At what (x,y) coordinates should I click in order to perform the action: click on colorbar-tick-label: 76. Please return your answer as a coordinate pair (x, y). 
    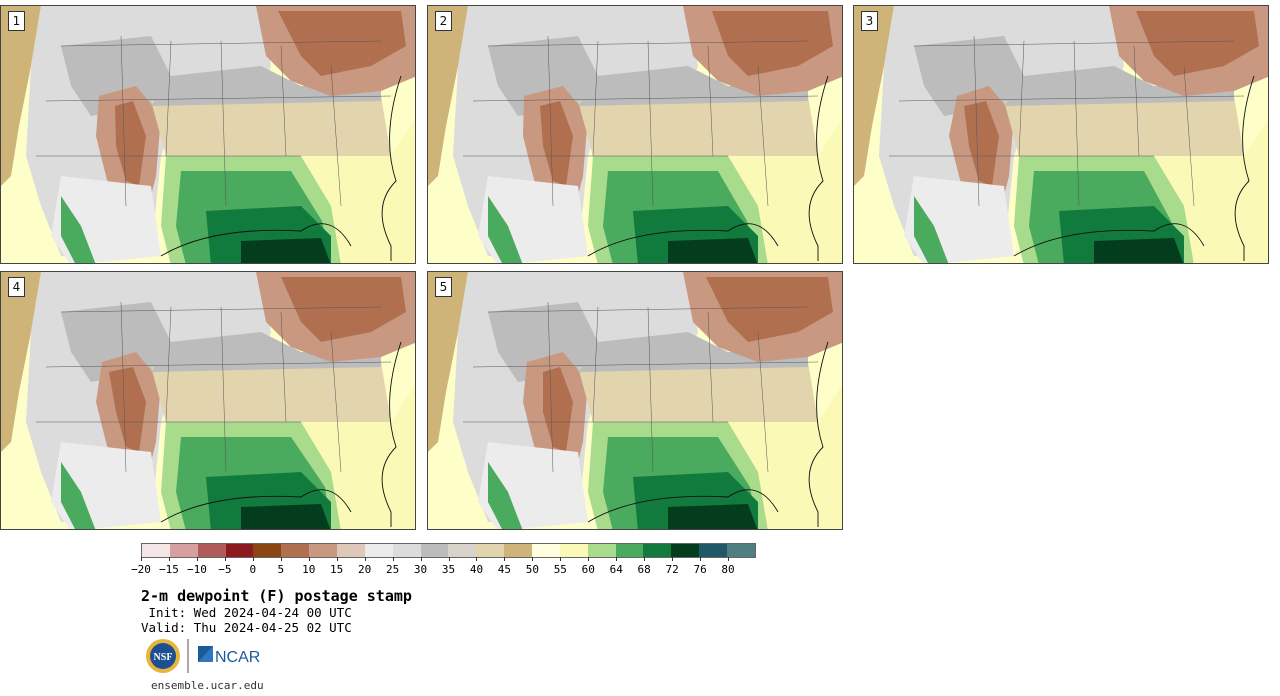
    Looking at the image, I should click on (700, 569).